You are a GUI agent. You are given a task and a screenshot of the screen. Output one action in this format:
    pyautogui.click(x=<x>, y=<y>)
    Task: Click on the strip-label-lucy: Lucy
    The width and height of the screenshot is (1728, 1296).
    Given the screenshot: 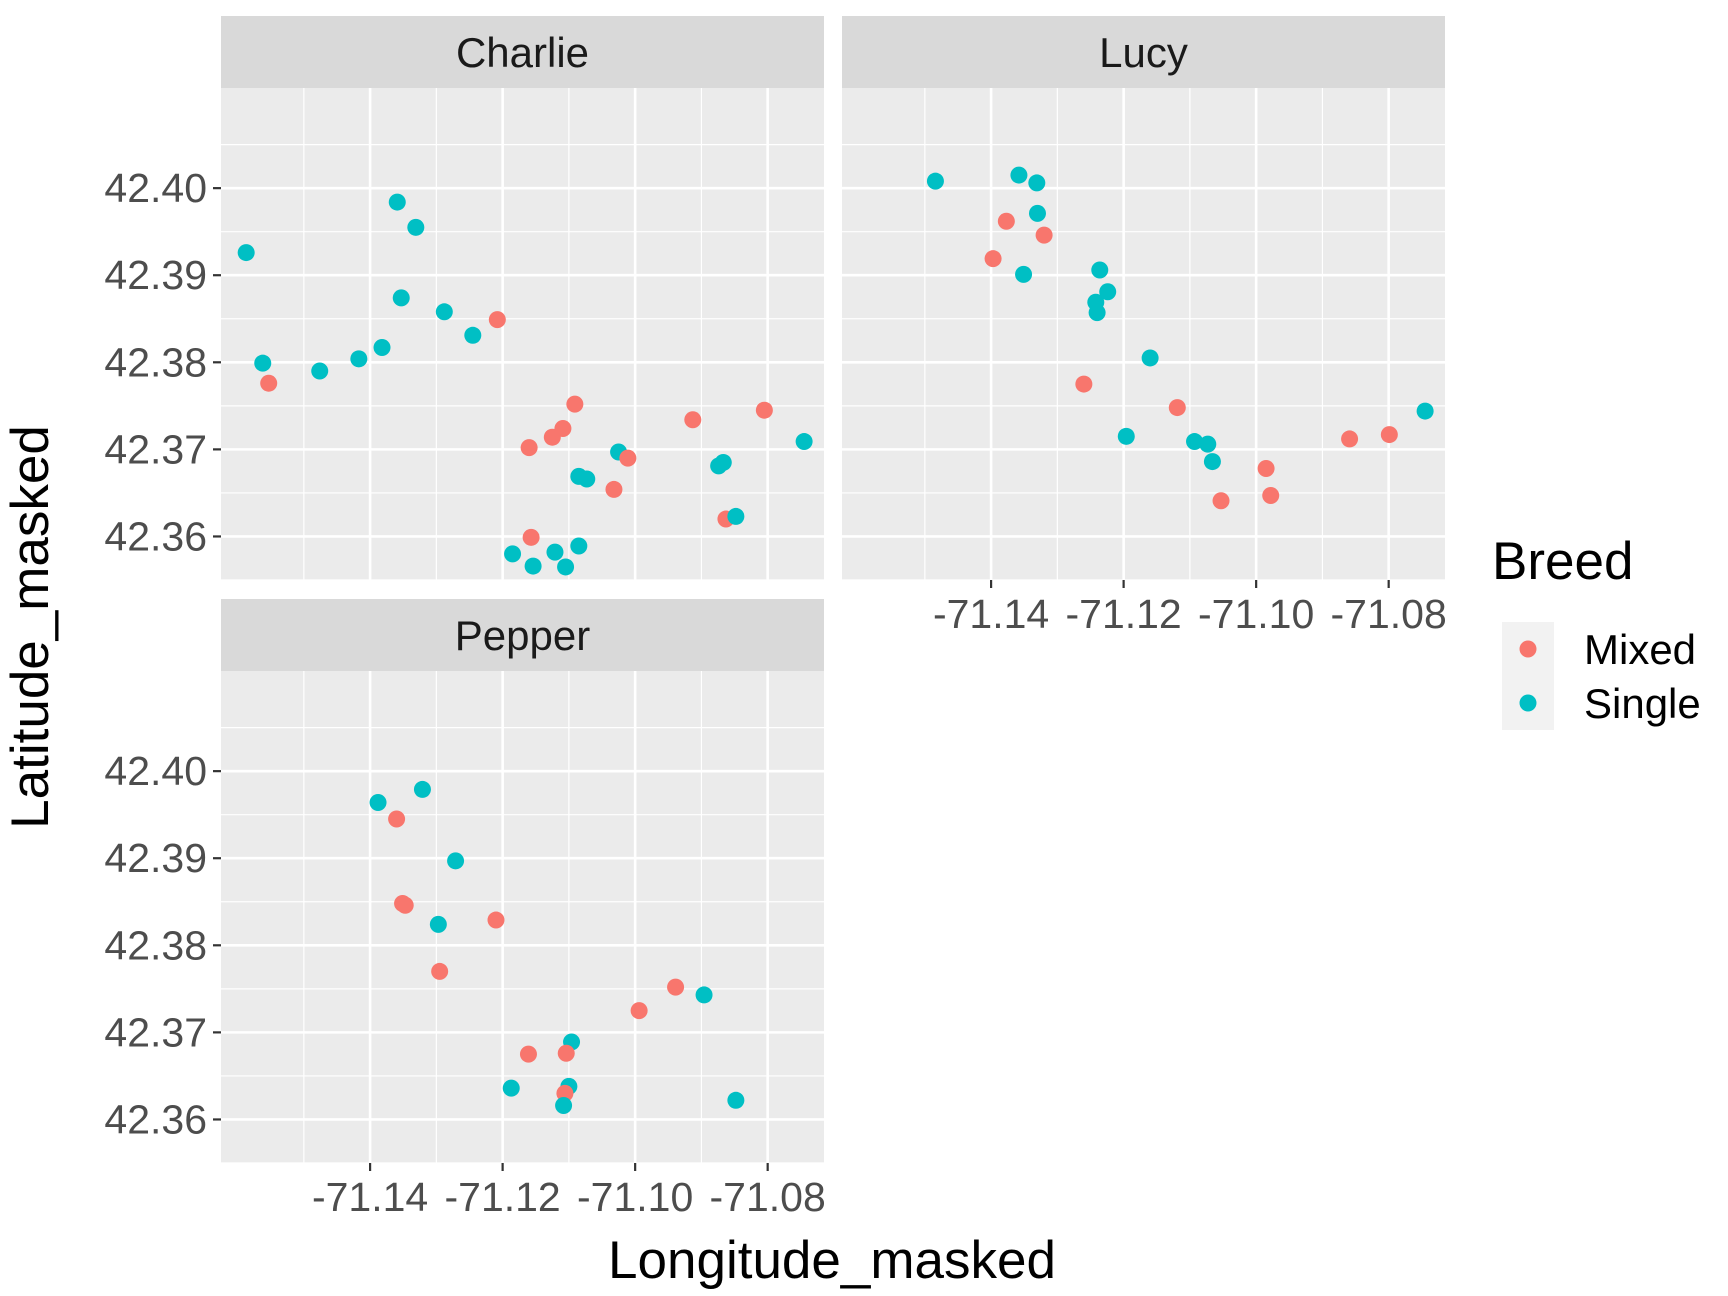 What is the action you would take?
    pyautogui.click(x=1143, y=52)
    